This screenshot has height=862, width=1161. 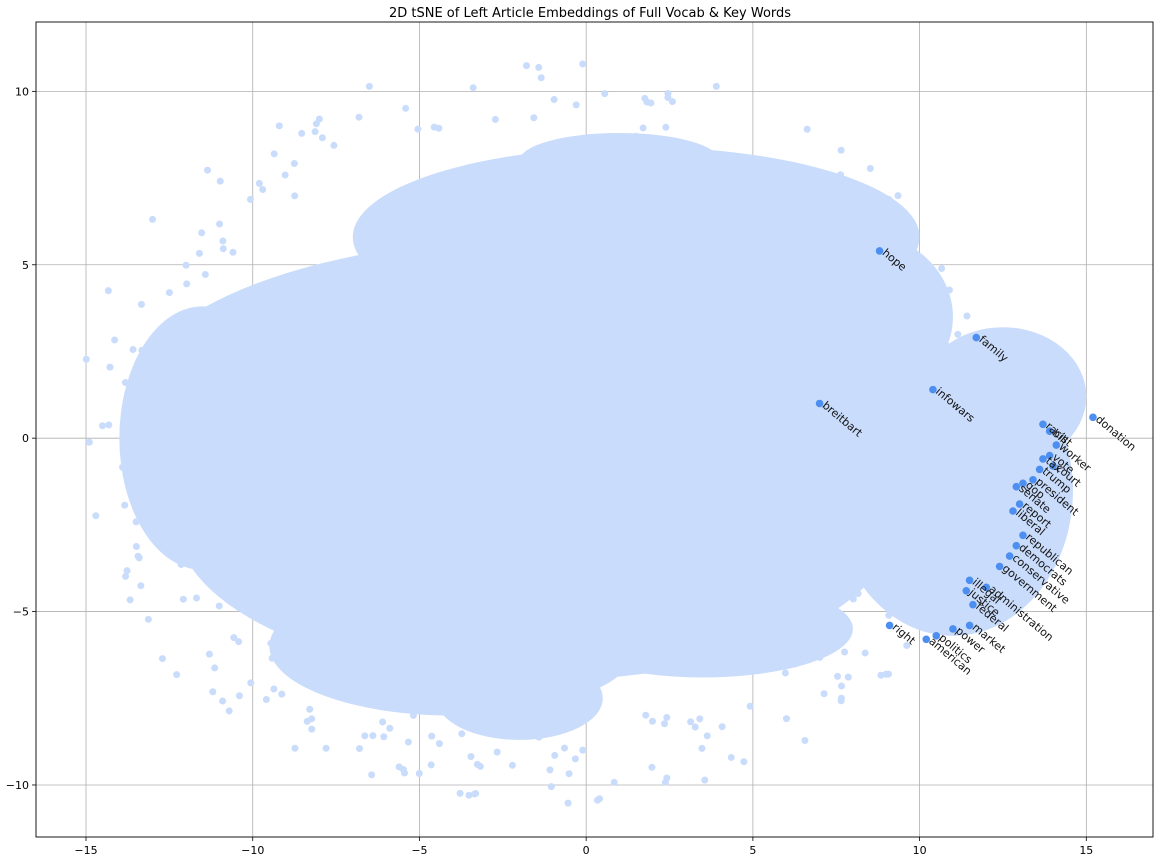 I want to click on x-tick-label: 15, so click(x=1086, y=850).